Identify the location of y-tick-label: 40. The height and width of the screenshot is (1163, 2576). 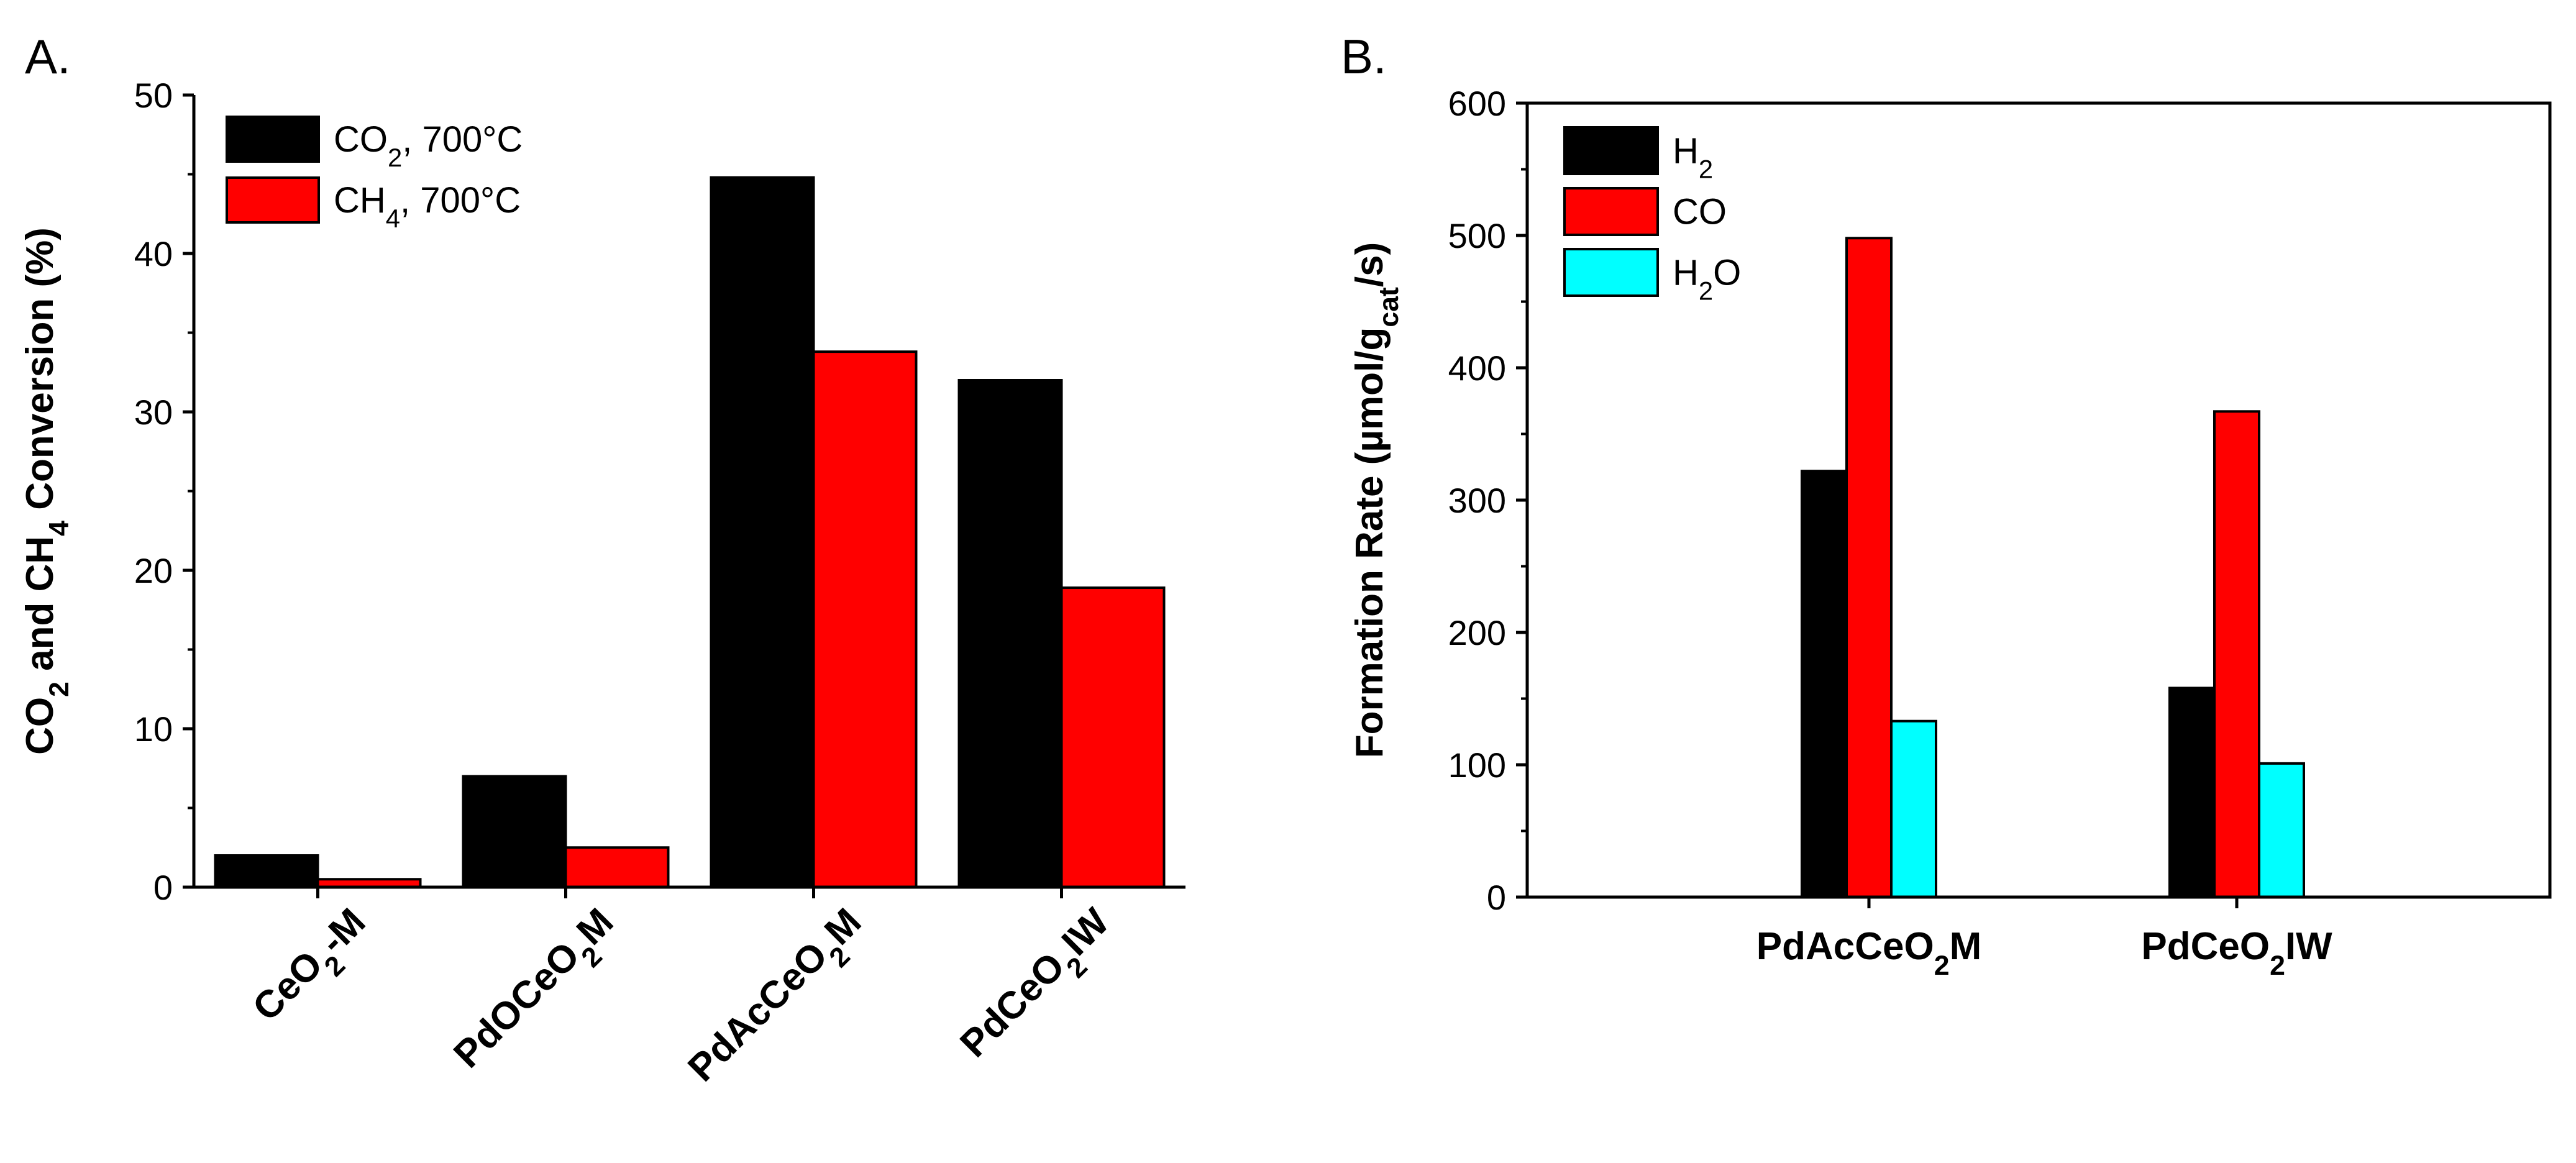
(153, 253).